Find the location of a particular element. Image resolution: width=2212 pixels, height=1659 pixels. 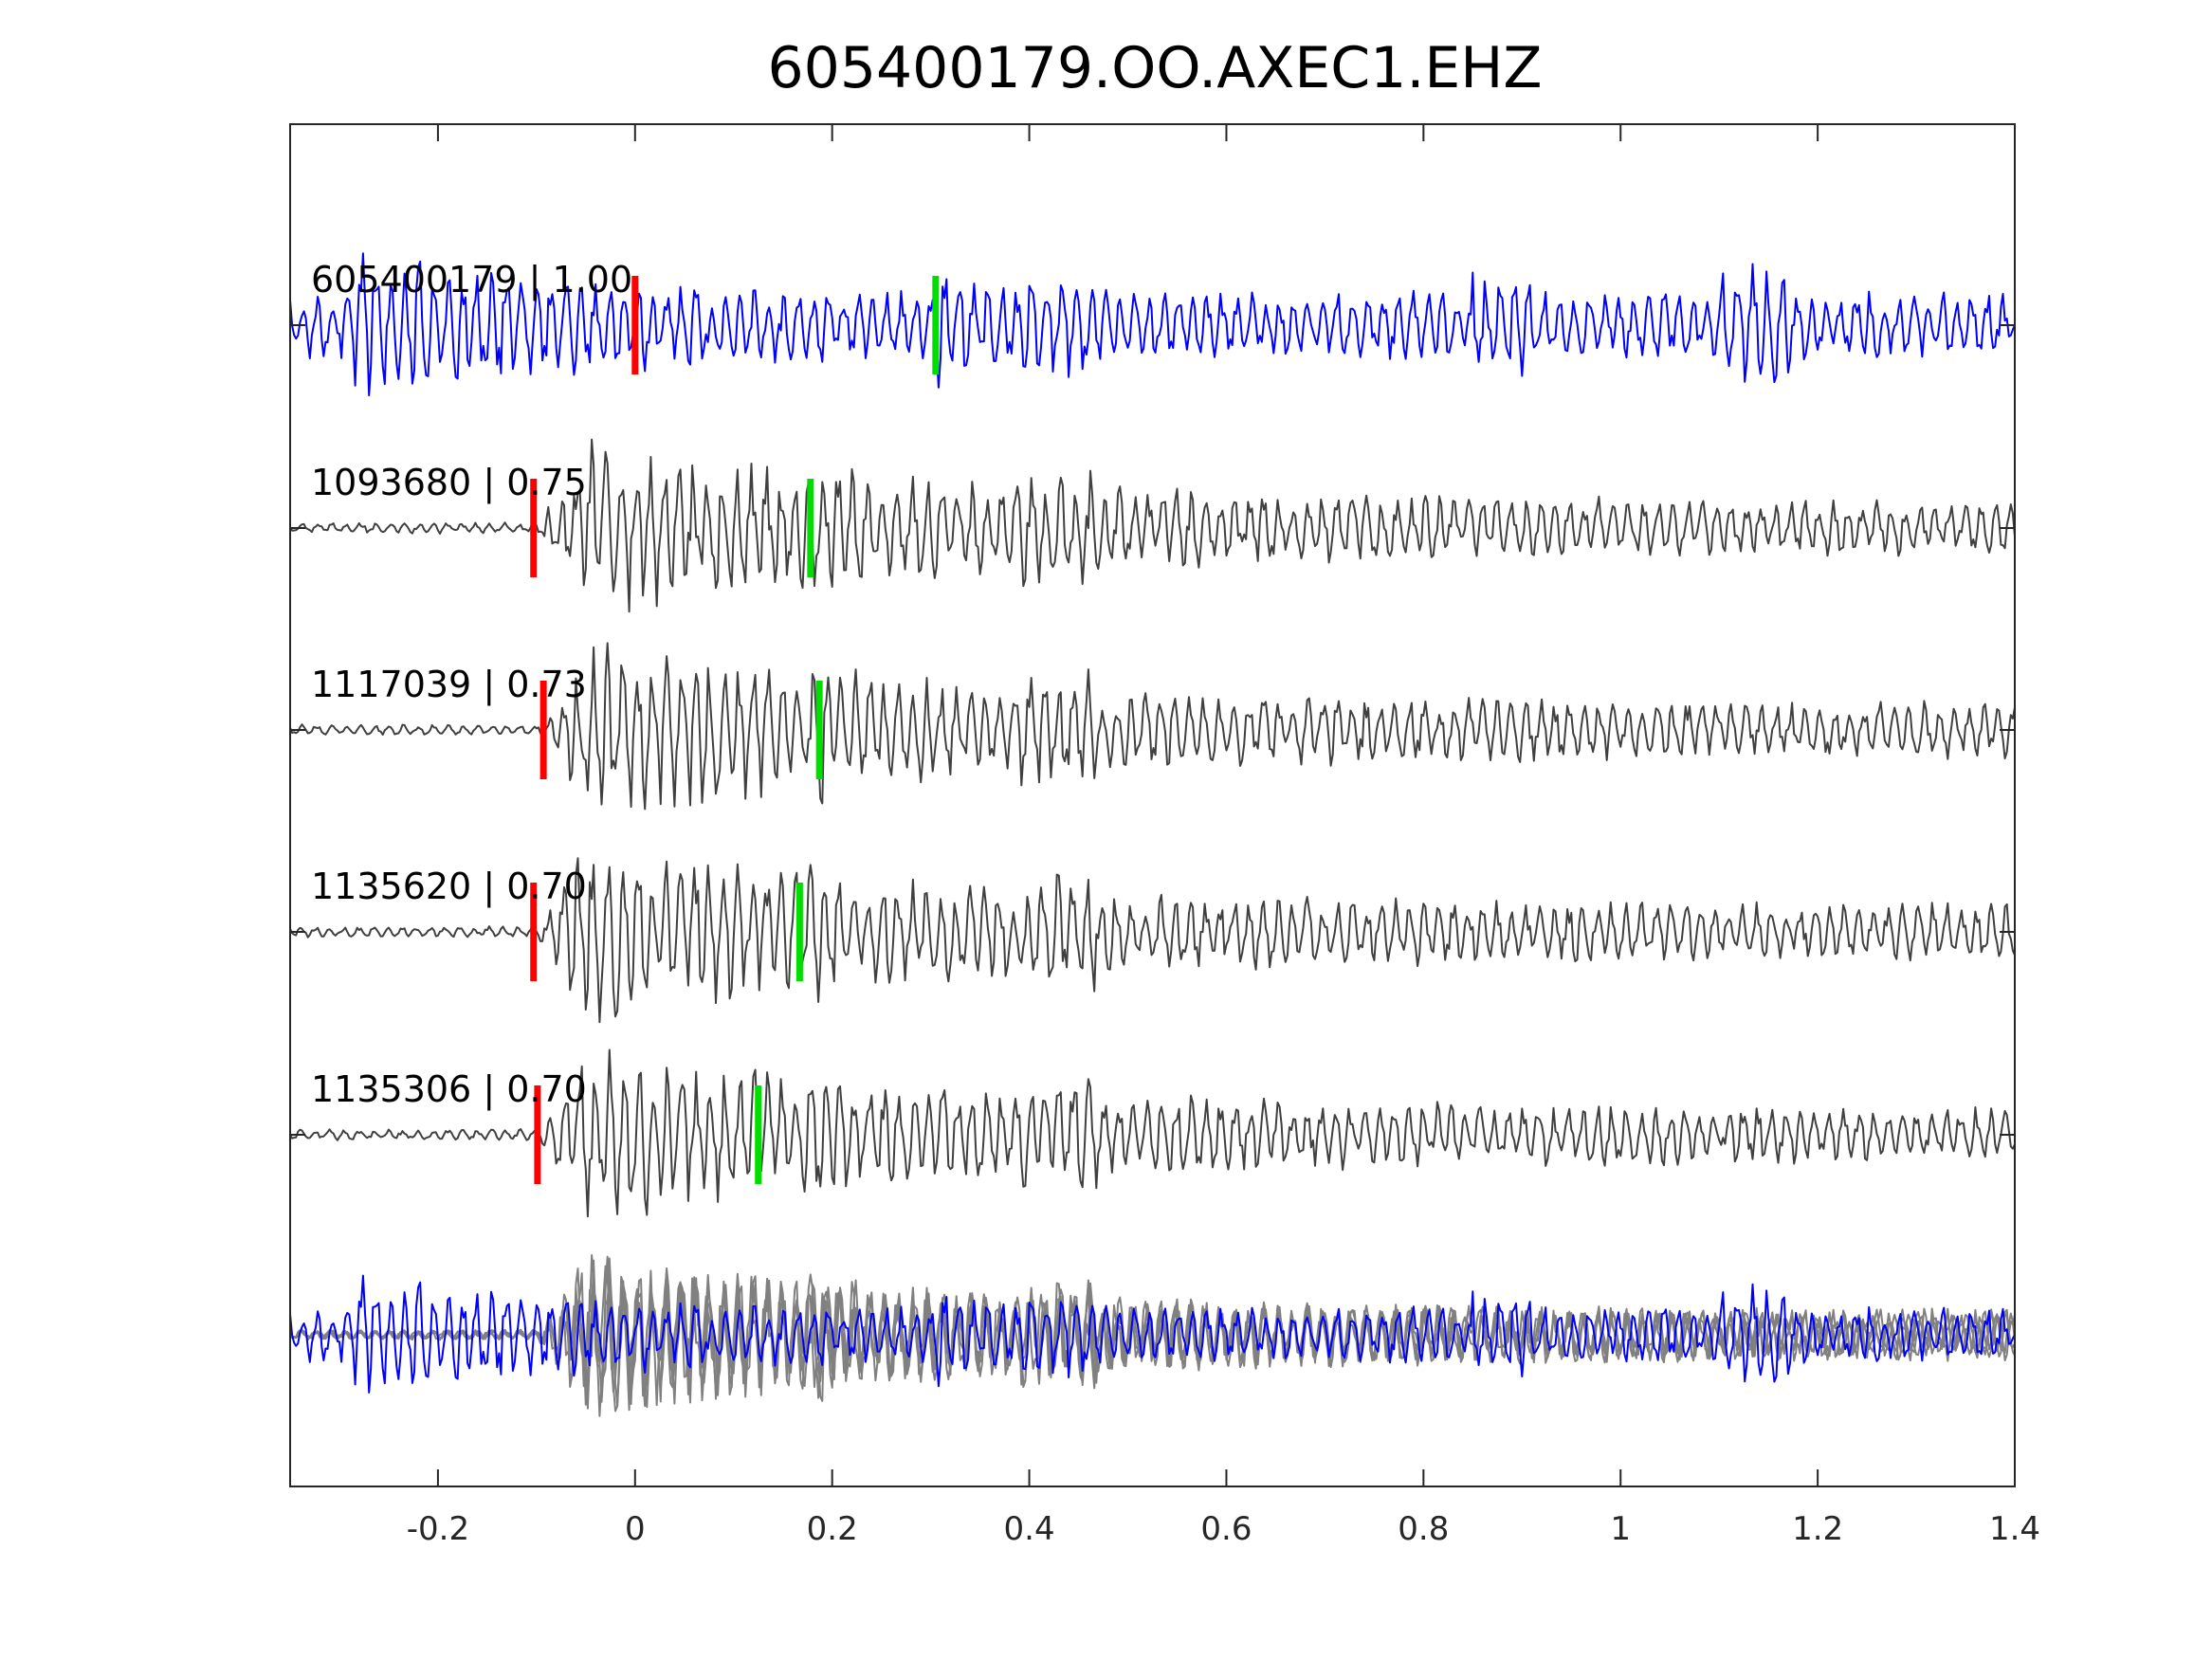

x-tick-label: 1.4 is located at coordinates (2014, 1529).